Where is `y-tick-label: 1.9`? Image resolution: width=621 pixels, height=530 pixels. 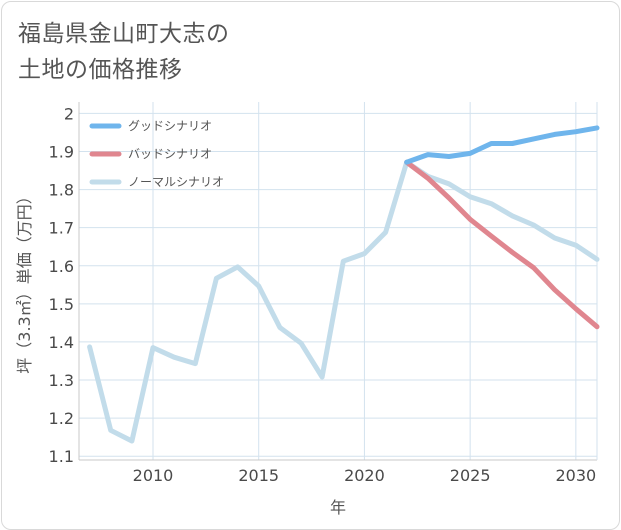
y-tick-label: 1.9 is located at coordinates (61, 152).